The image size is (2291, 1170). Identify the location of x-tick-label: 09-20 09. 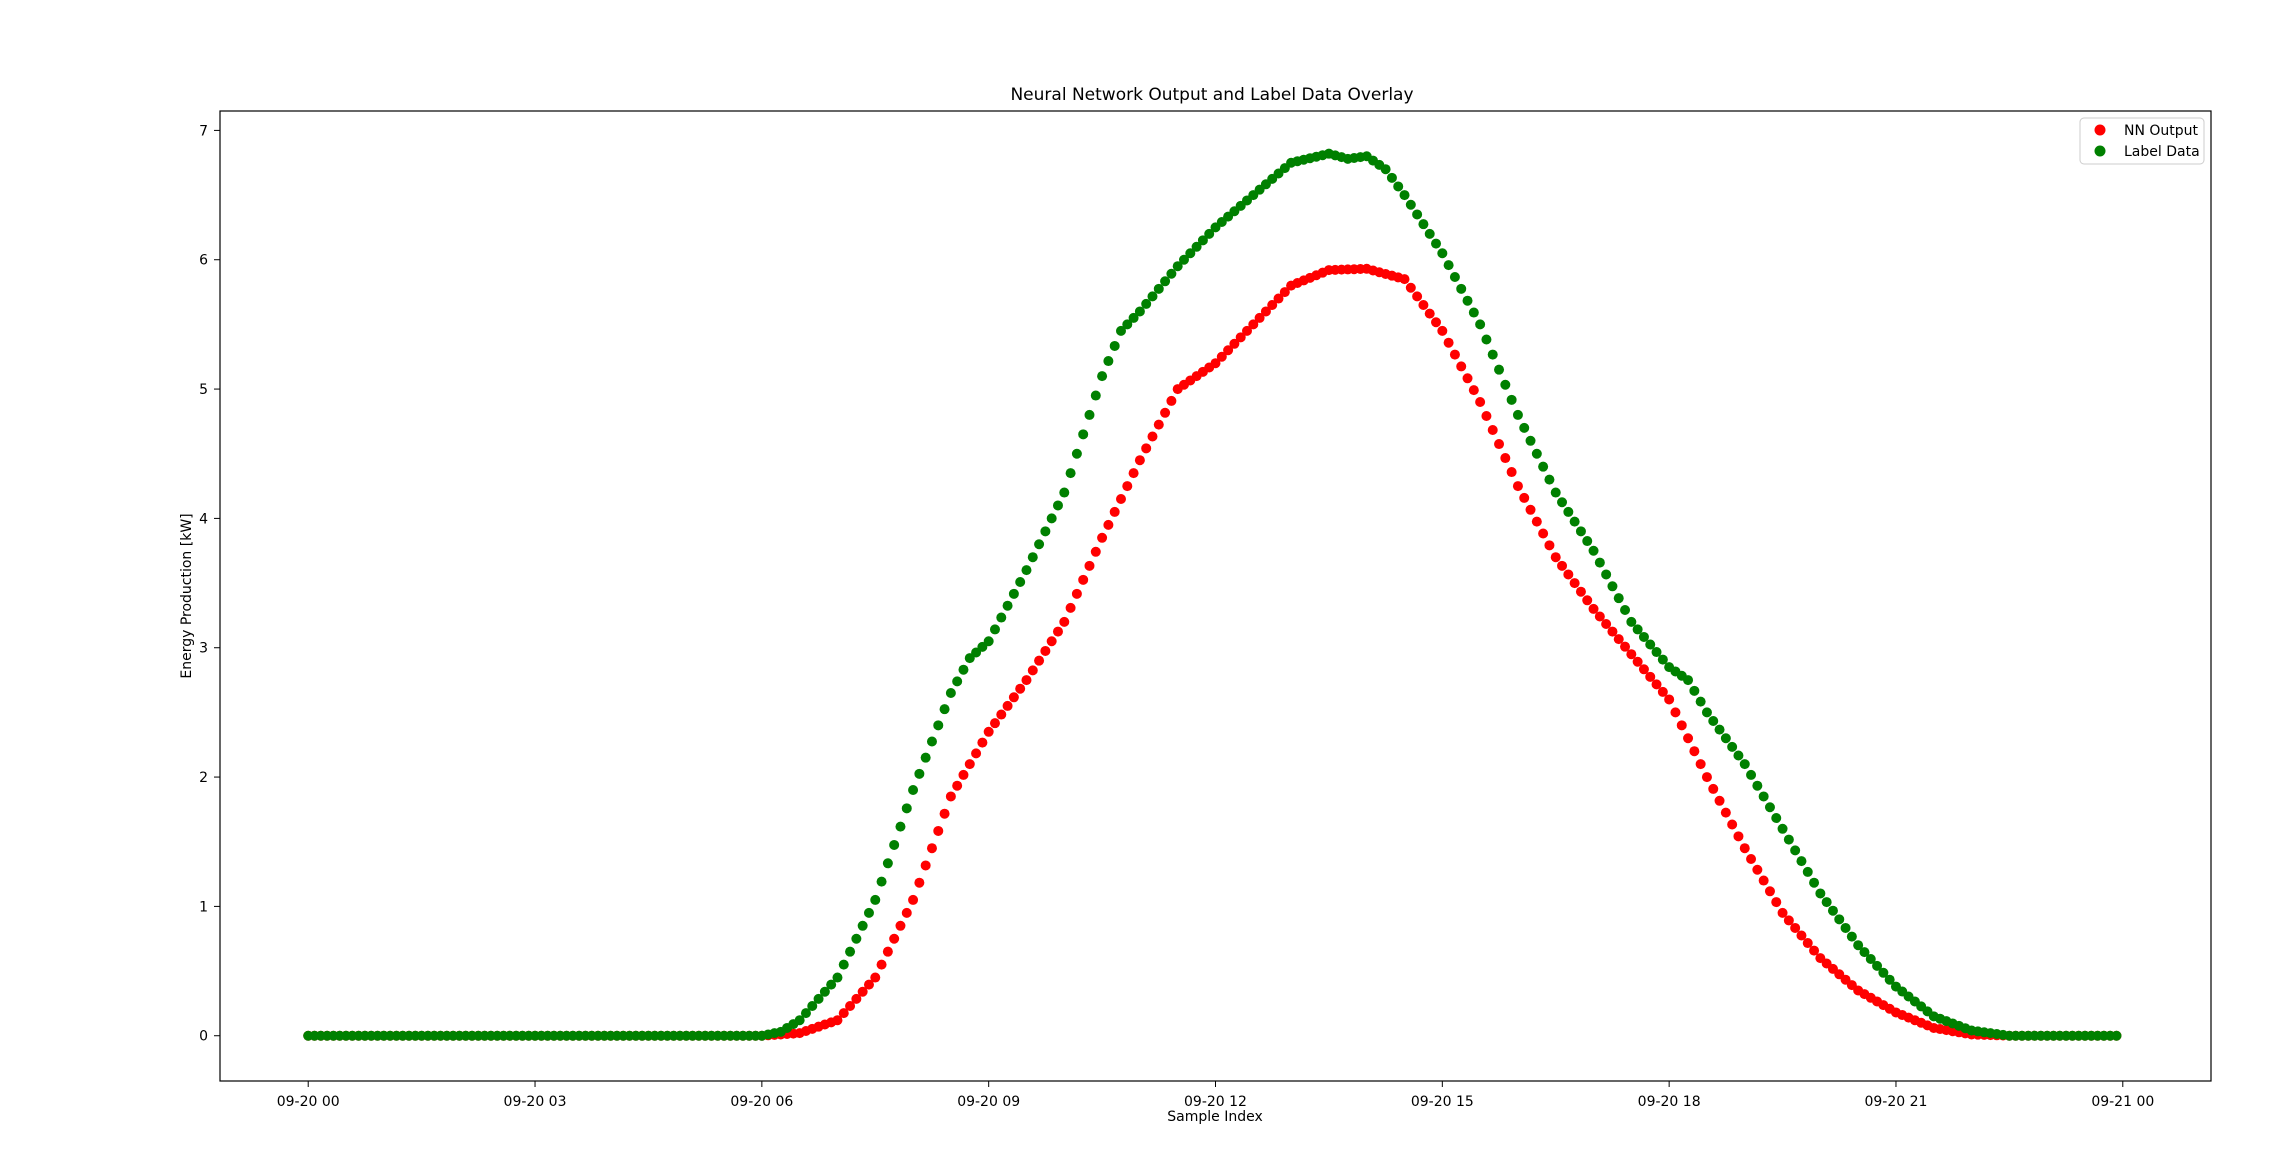
(988, 1102).